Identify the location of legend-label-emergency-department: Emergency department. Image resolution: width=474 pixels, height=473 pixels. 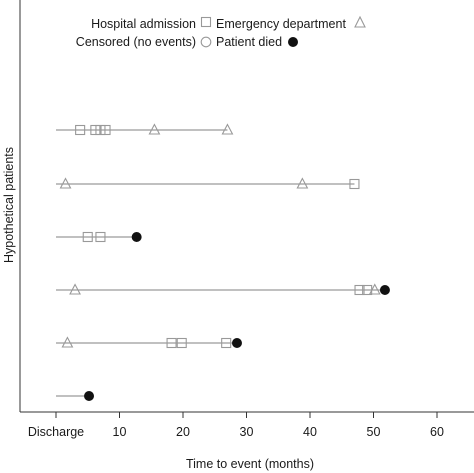
(281, 24).